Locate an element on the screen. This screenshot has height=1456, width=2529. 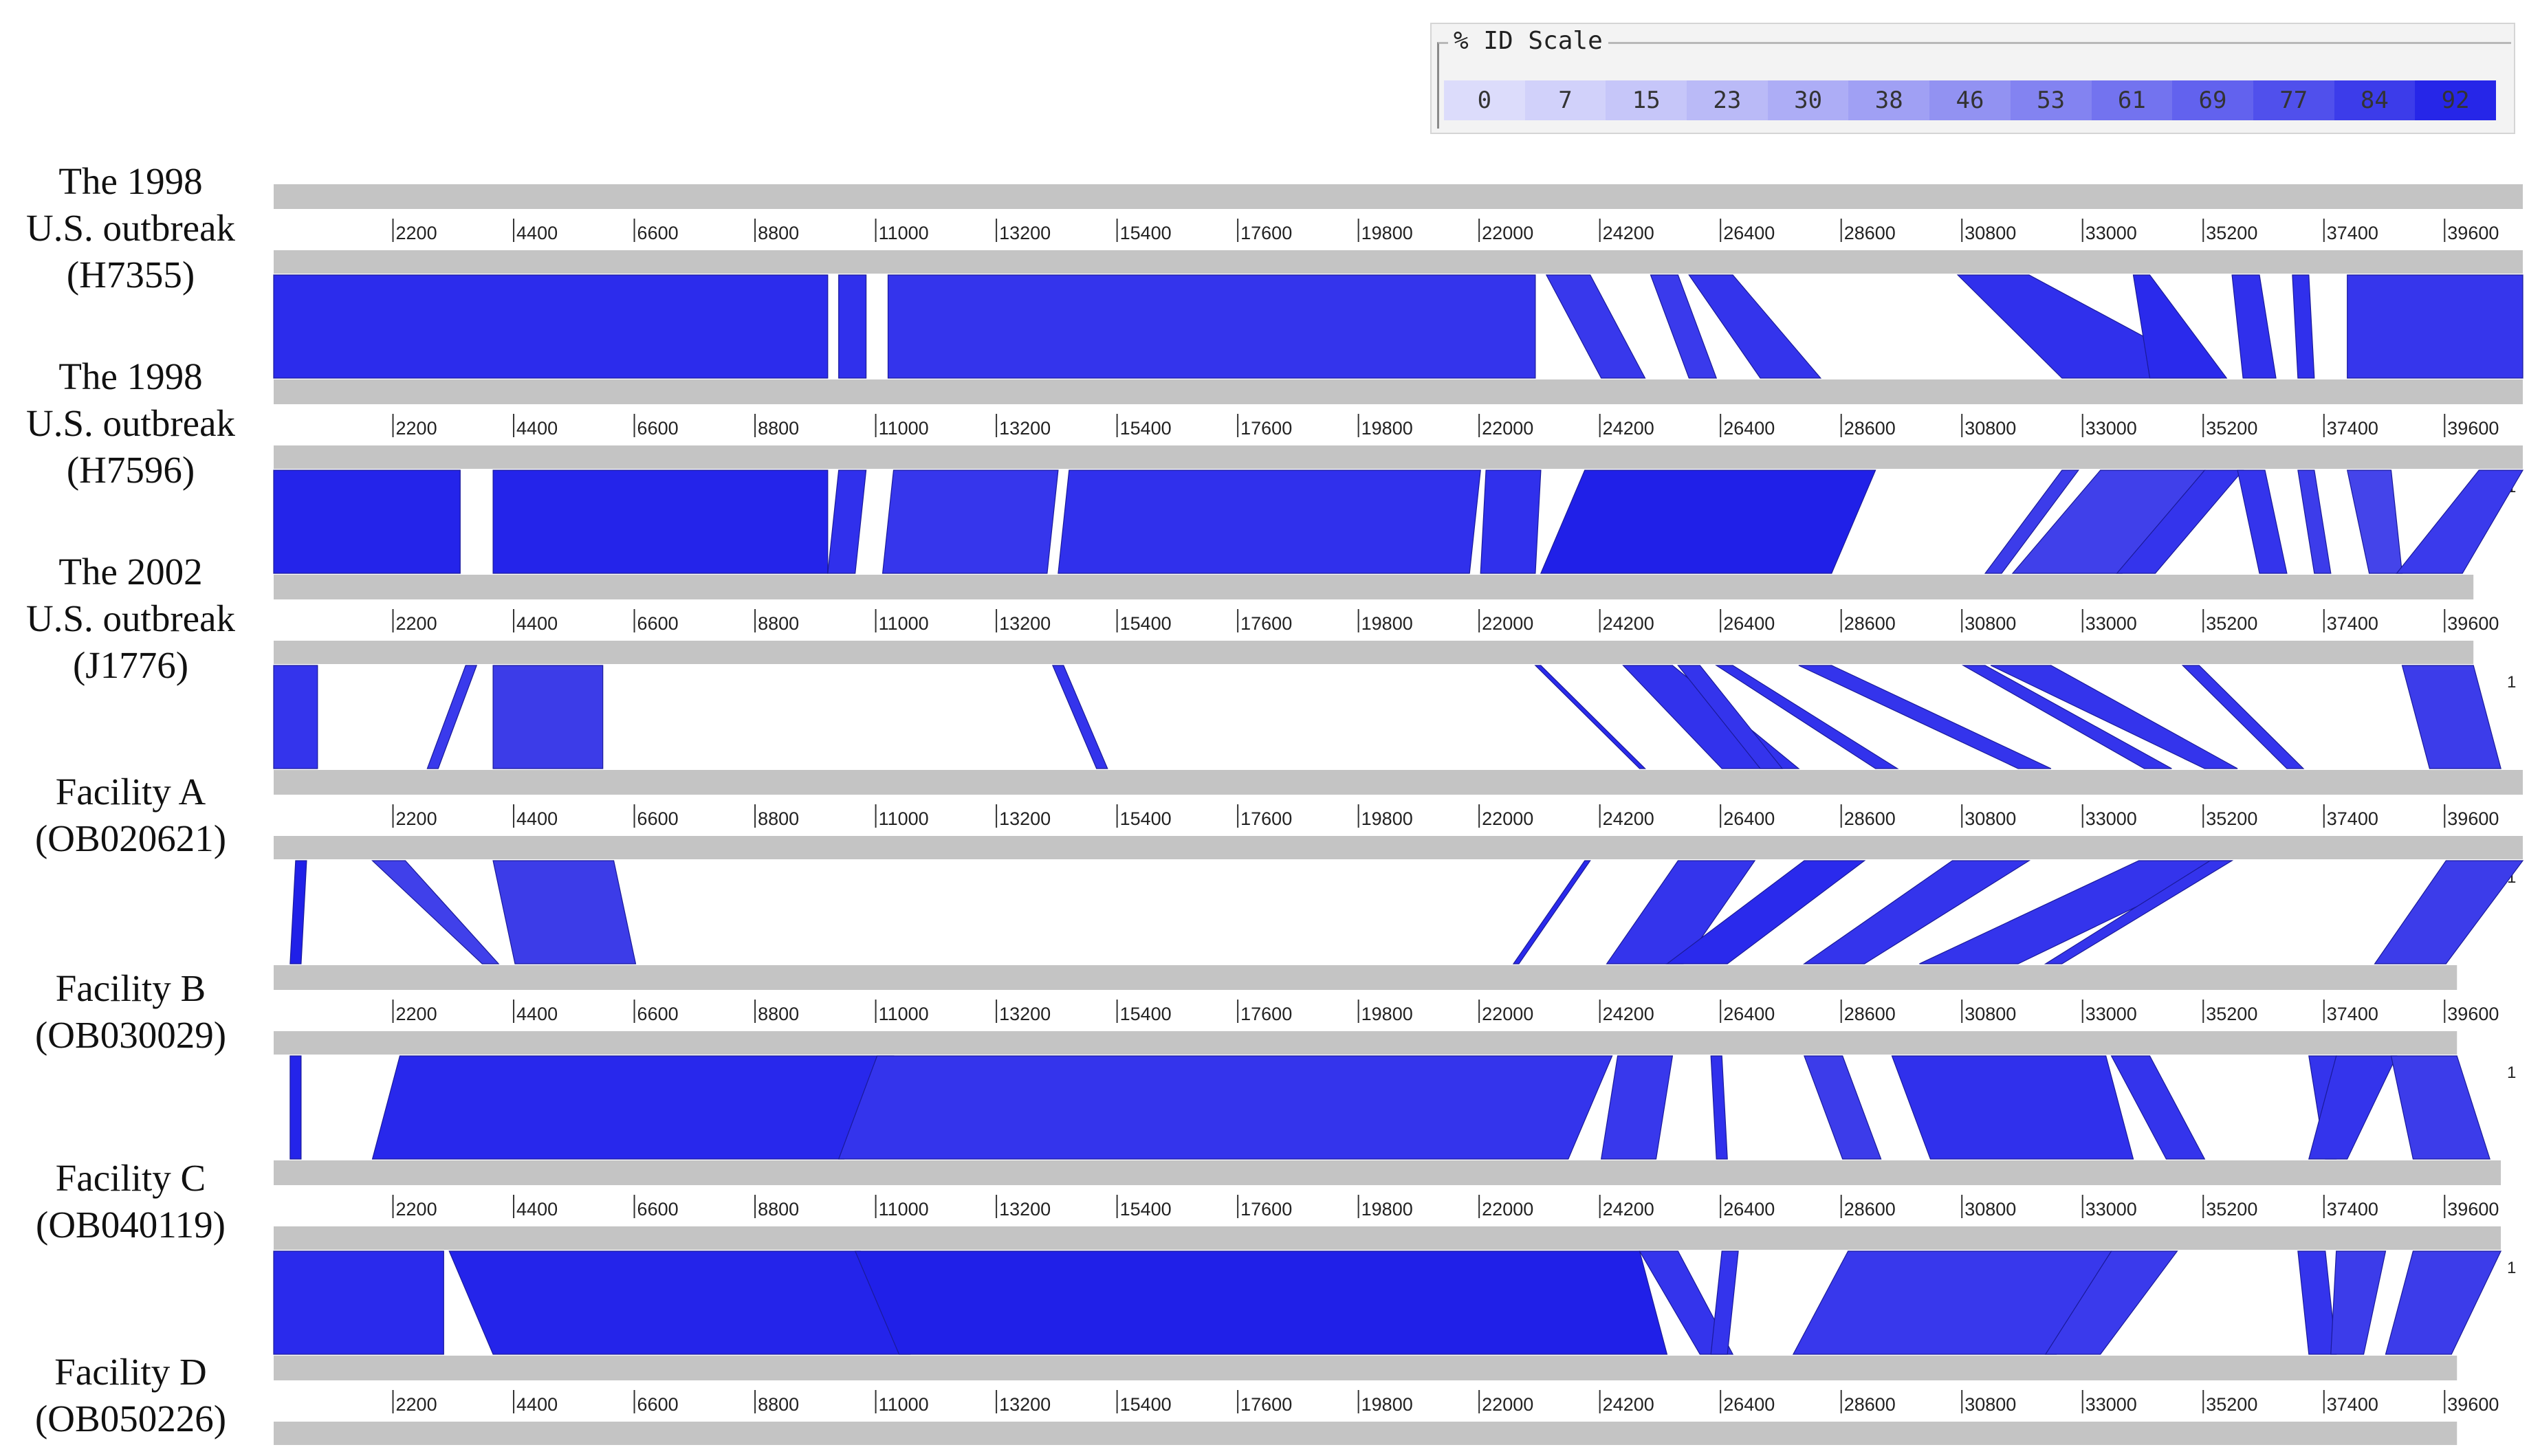
id-scale-cell: 92 is located at coordinates (2455, 100).